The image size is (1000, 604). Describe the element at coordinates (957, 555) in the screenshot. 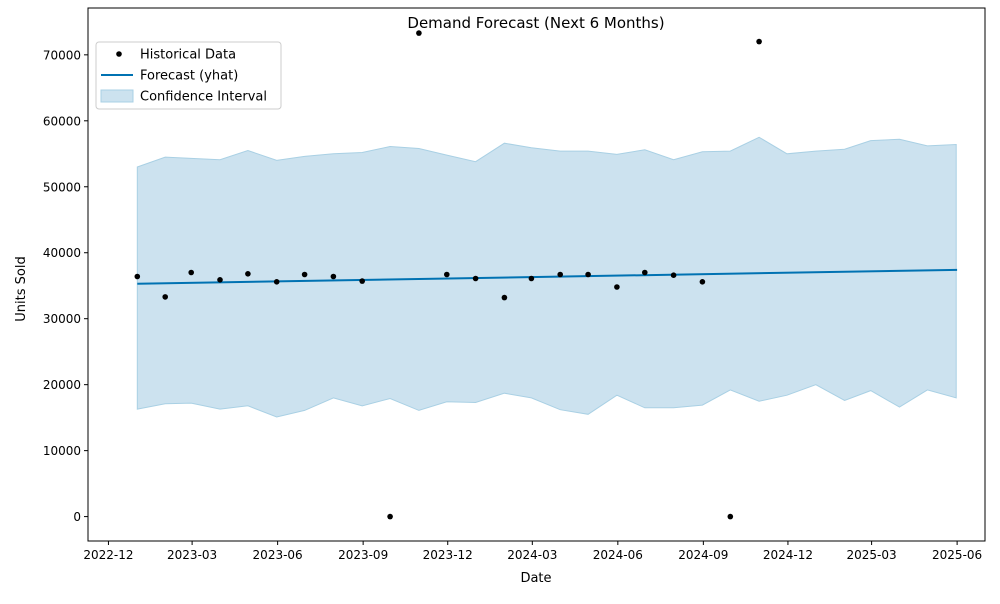

I see `x-tick-label: 2025-06` at that location.